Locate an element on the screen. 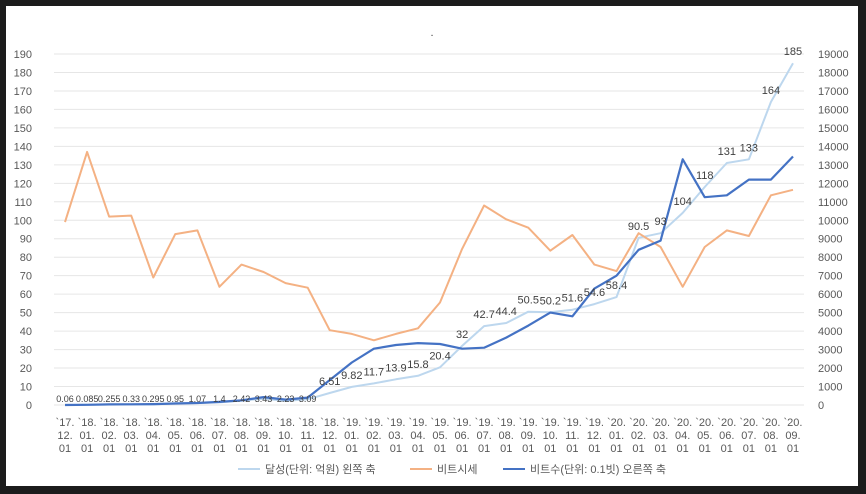 This screenshot has height=494, width=866. left-axis-tick-label: 80 is located at coordinates (26, 258).